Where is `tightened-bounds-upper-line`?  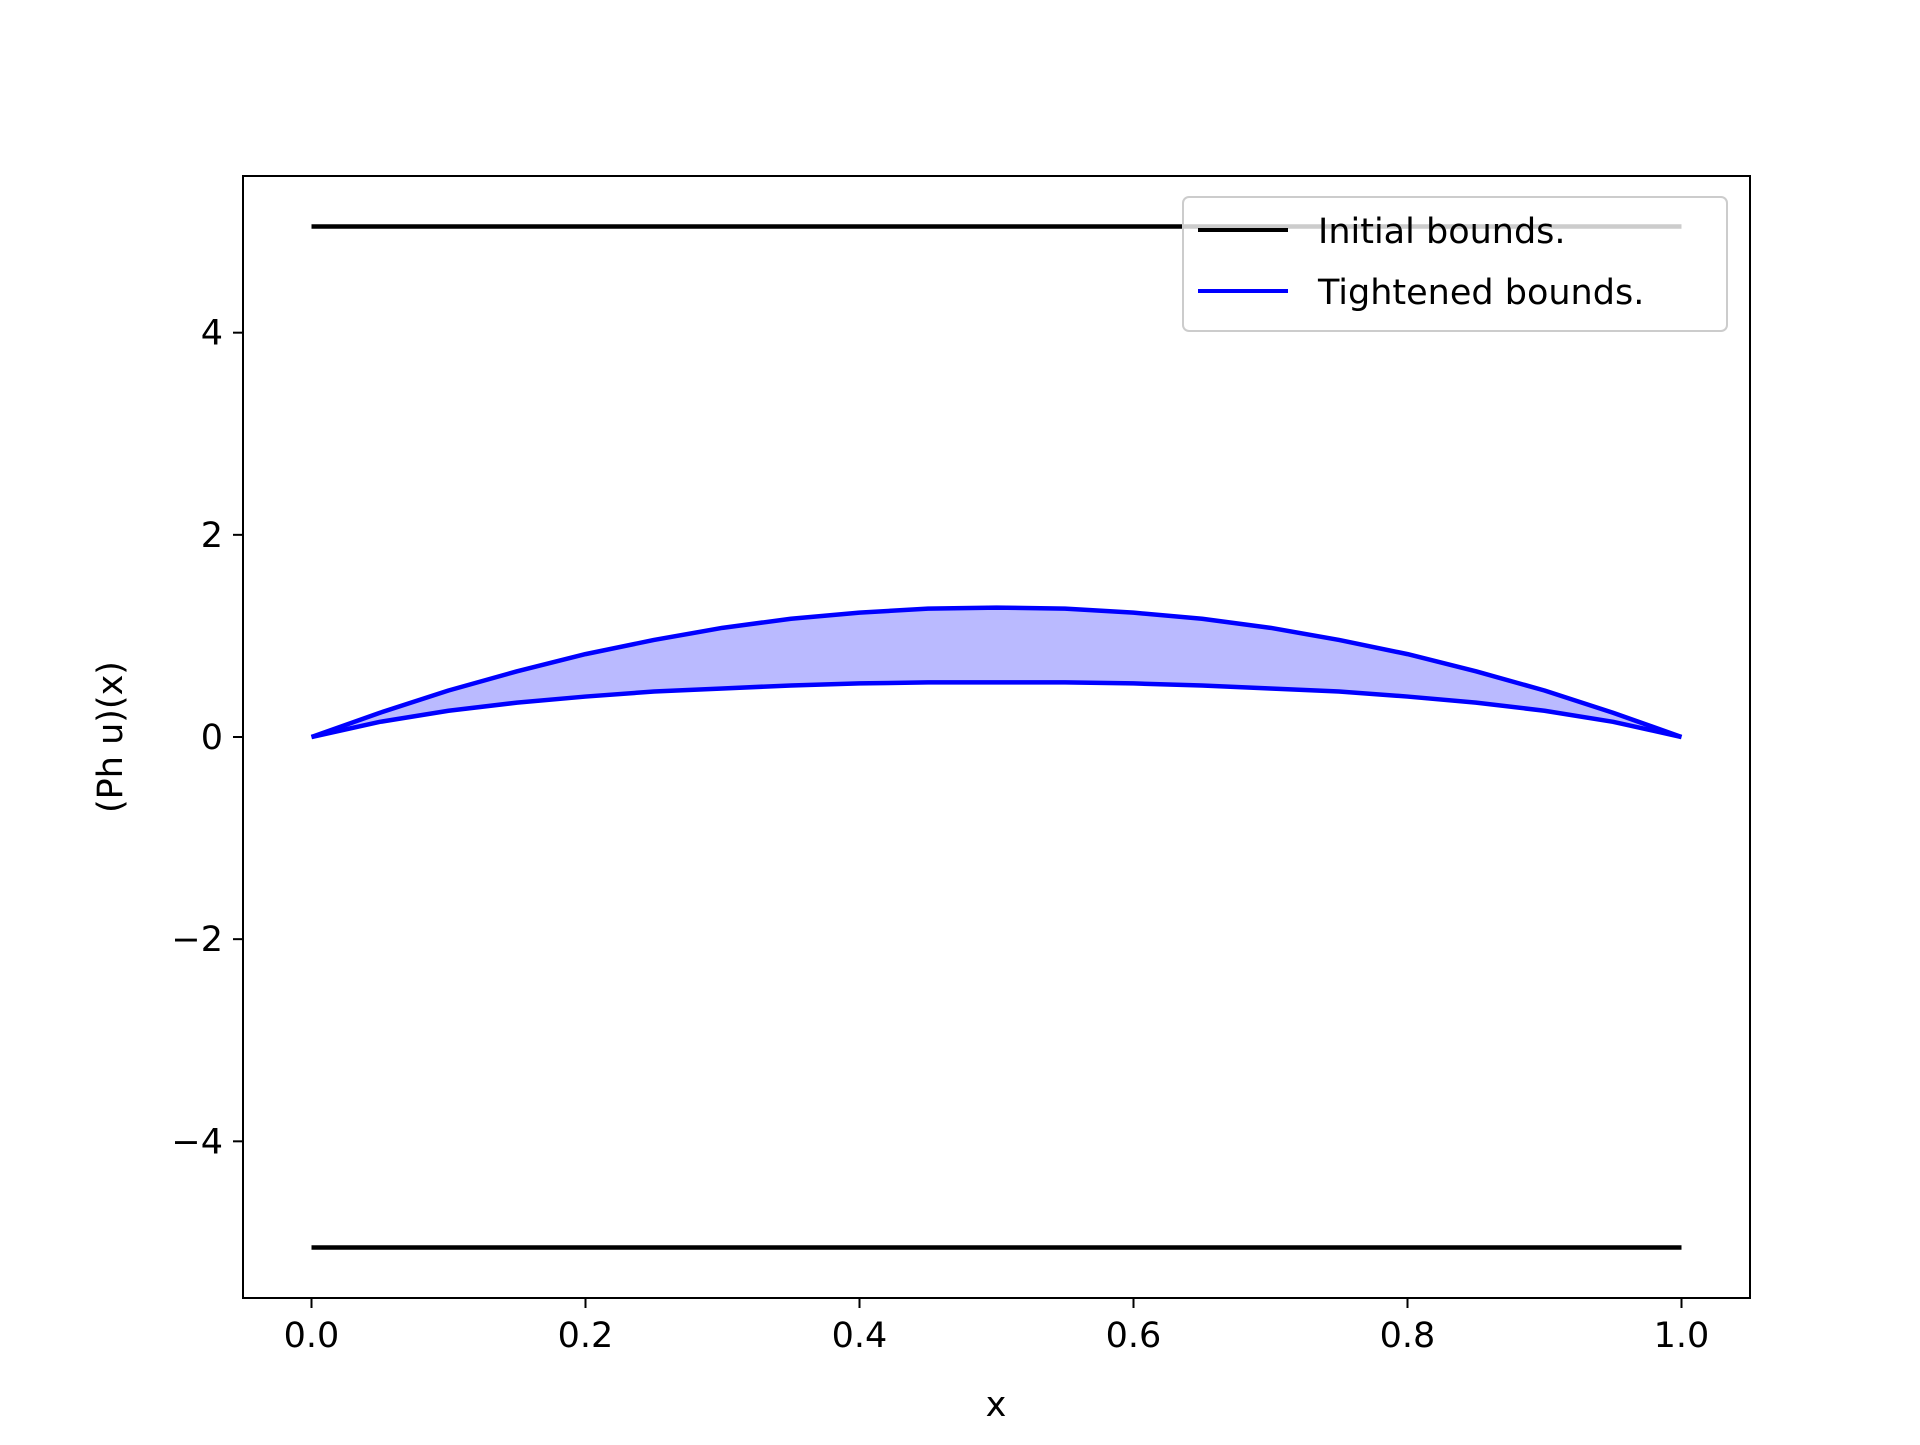
tightened-bounds-upper-line is located at coordinates (996, 672).